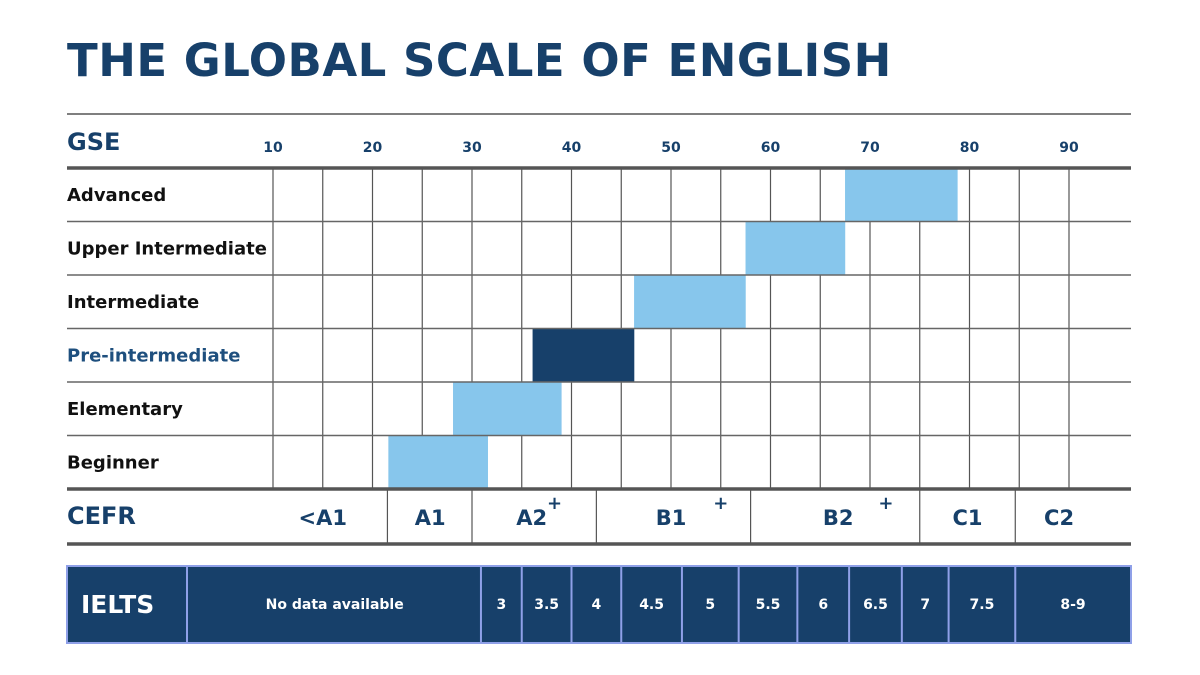  Describe the element at coordinates (671, 148) in the screenshot. I see `gse-tick-label: 50` at that location.